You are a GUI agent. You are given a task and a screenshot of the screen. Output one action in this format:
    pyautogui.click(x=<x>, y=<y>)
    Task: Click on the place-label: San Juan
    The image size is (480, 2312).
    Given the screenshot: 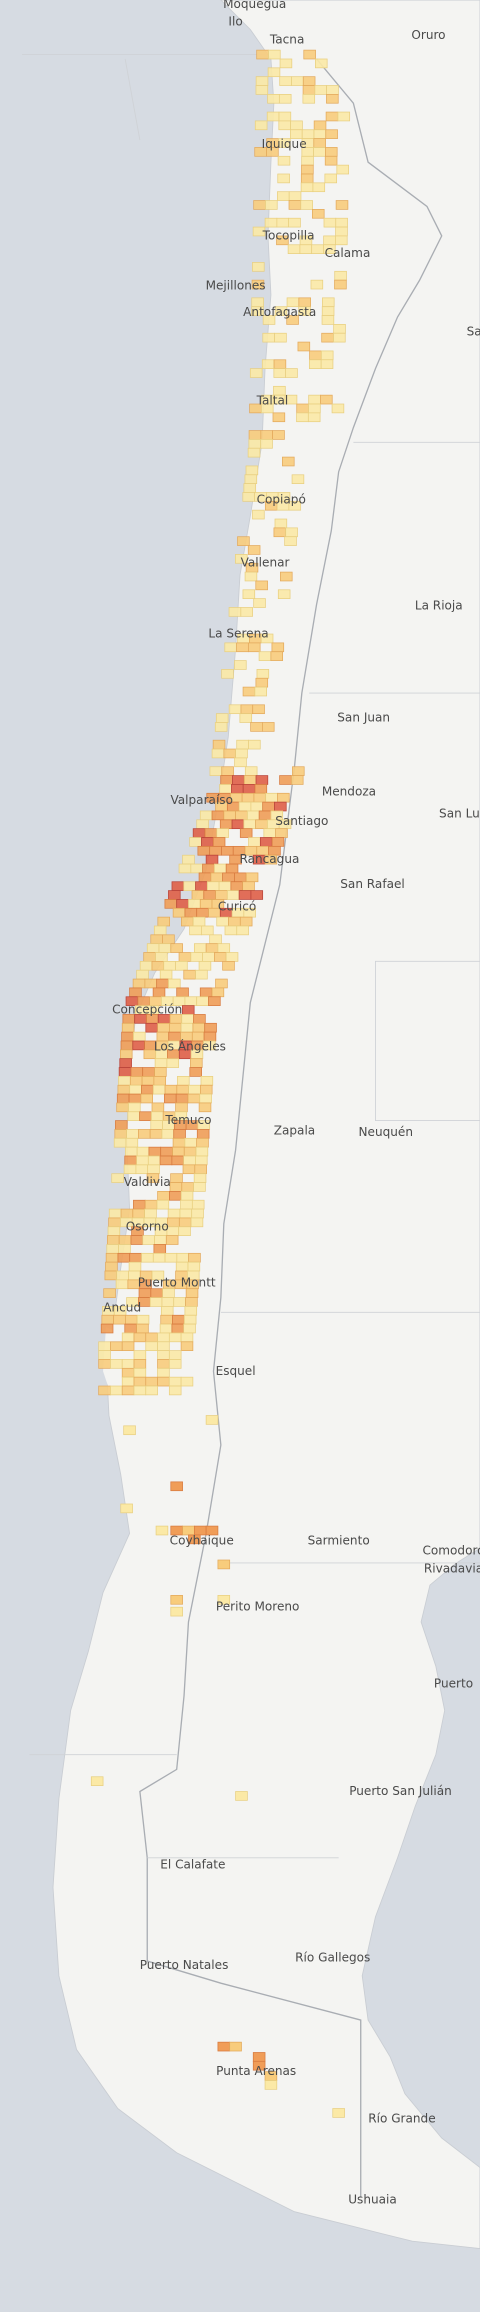 What is the action you would take?
    pyautogui.click(x=363, y=718)
    